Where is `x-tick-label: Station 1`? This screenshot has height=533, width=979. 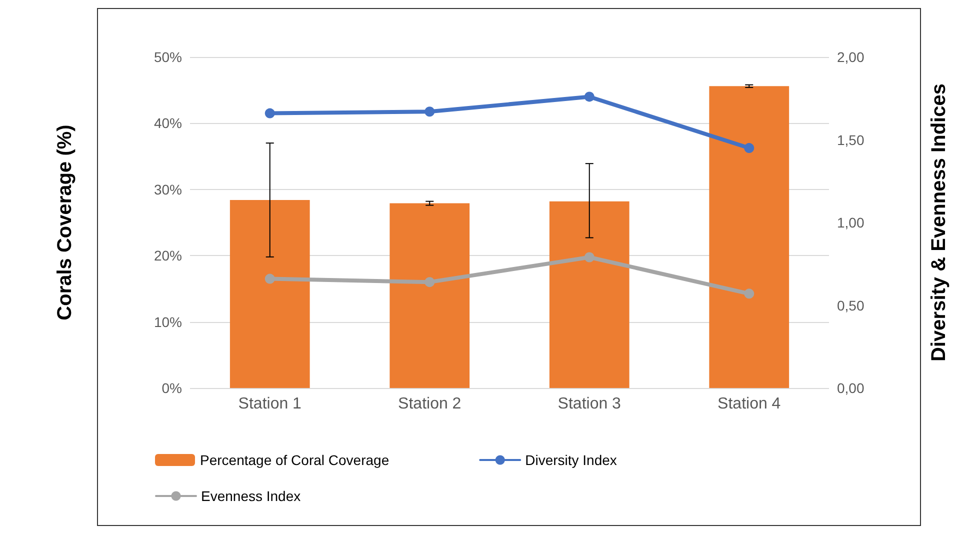
x-tick-label: Station 1 is located at coordinates (270, 404).